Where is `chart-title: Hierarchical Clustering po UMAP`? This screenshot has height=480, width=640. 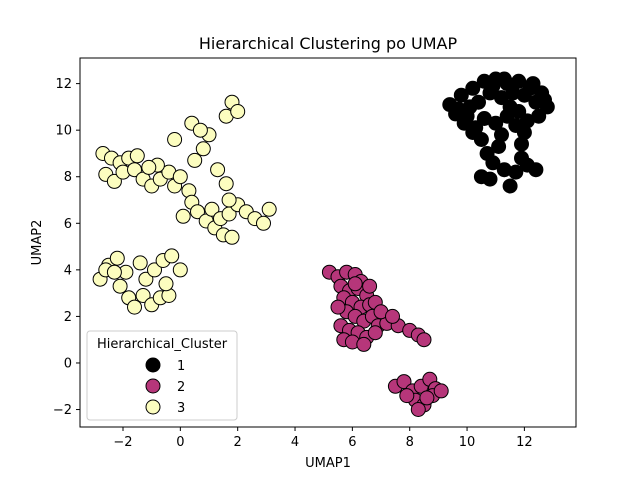 chart-title: Hierarchical Clustering po UMAP is located at coordinates (328, 43).